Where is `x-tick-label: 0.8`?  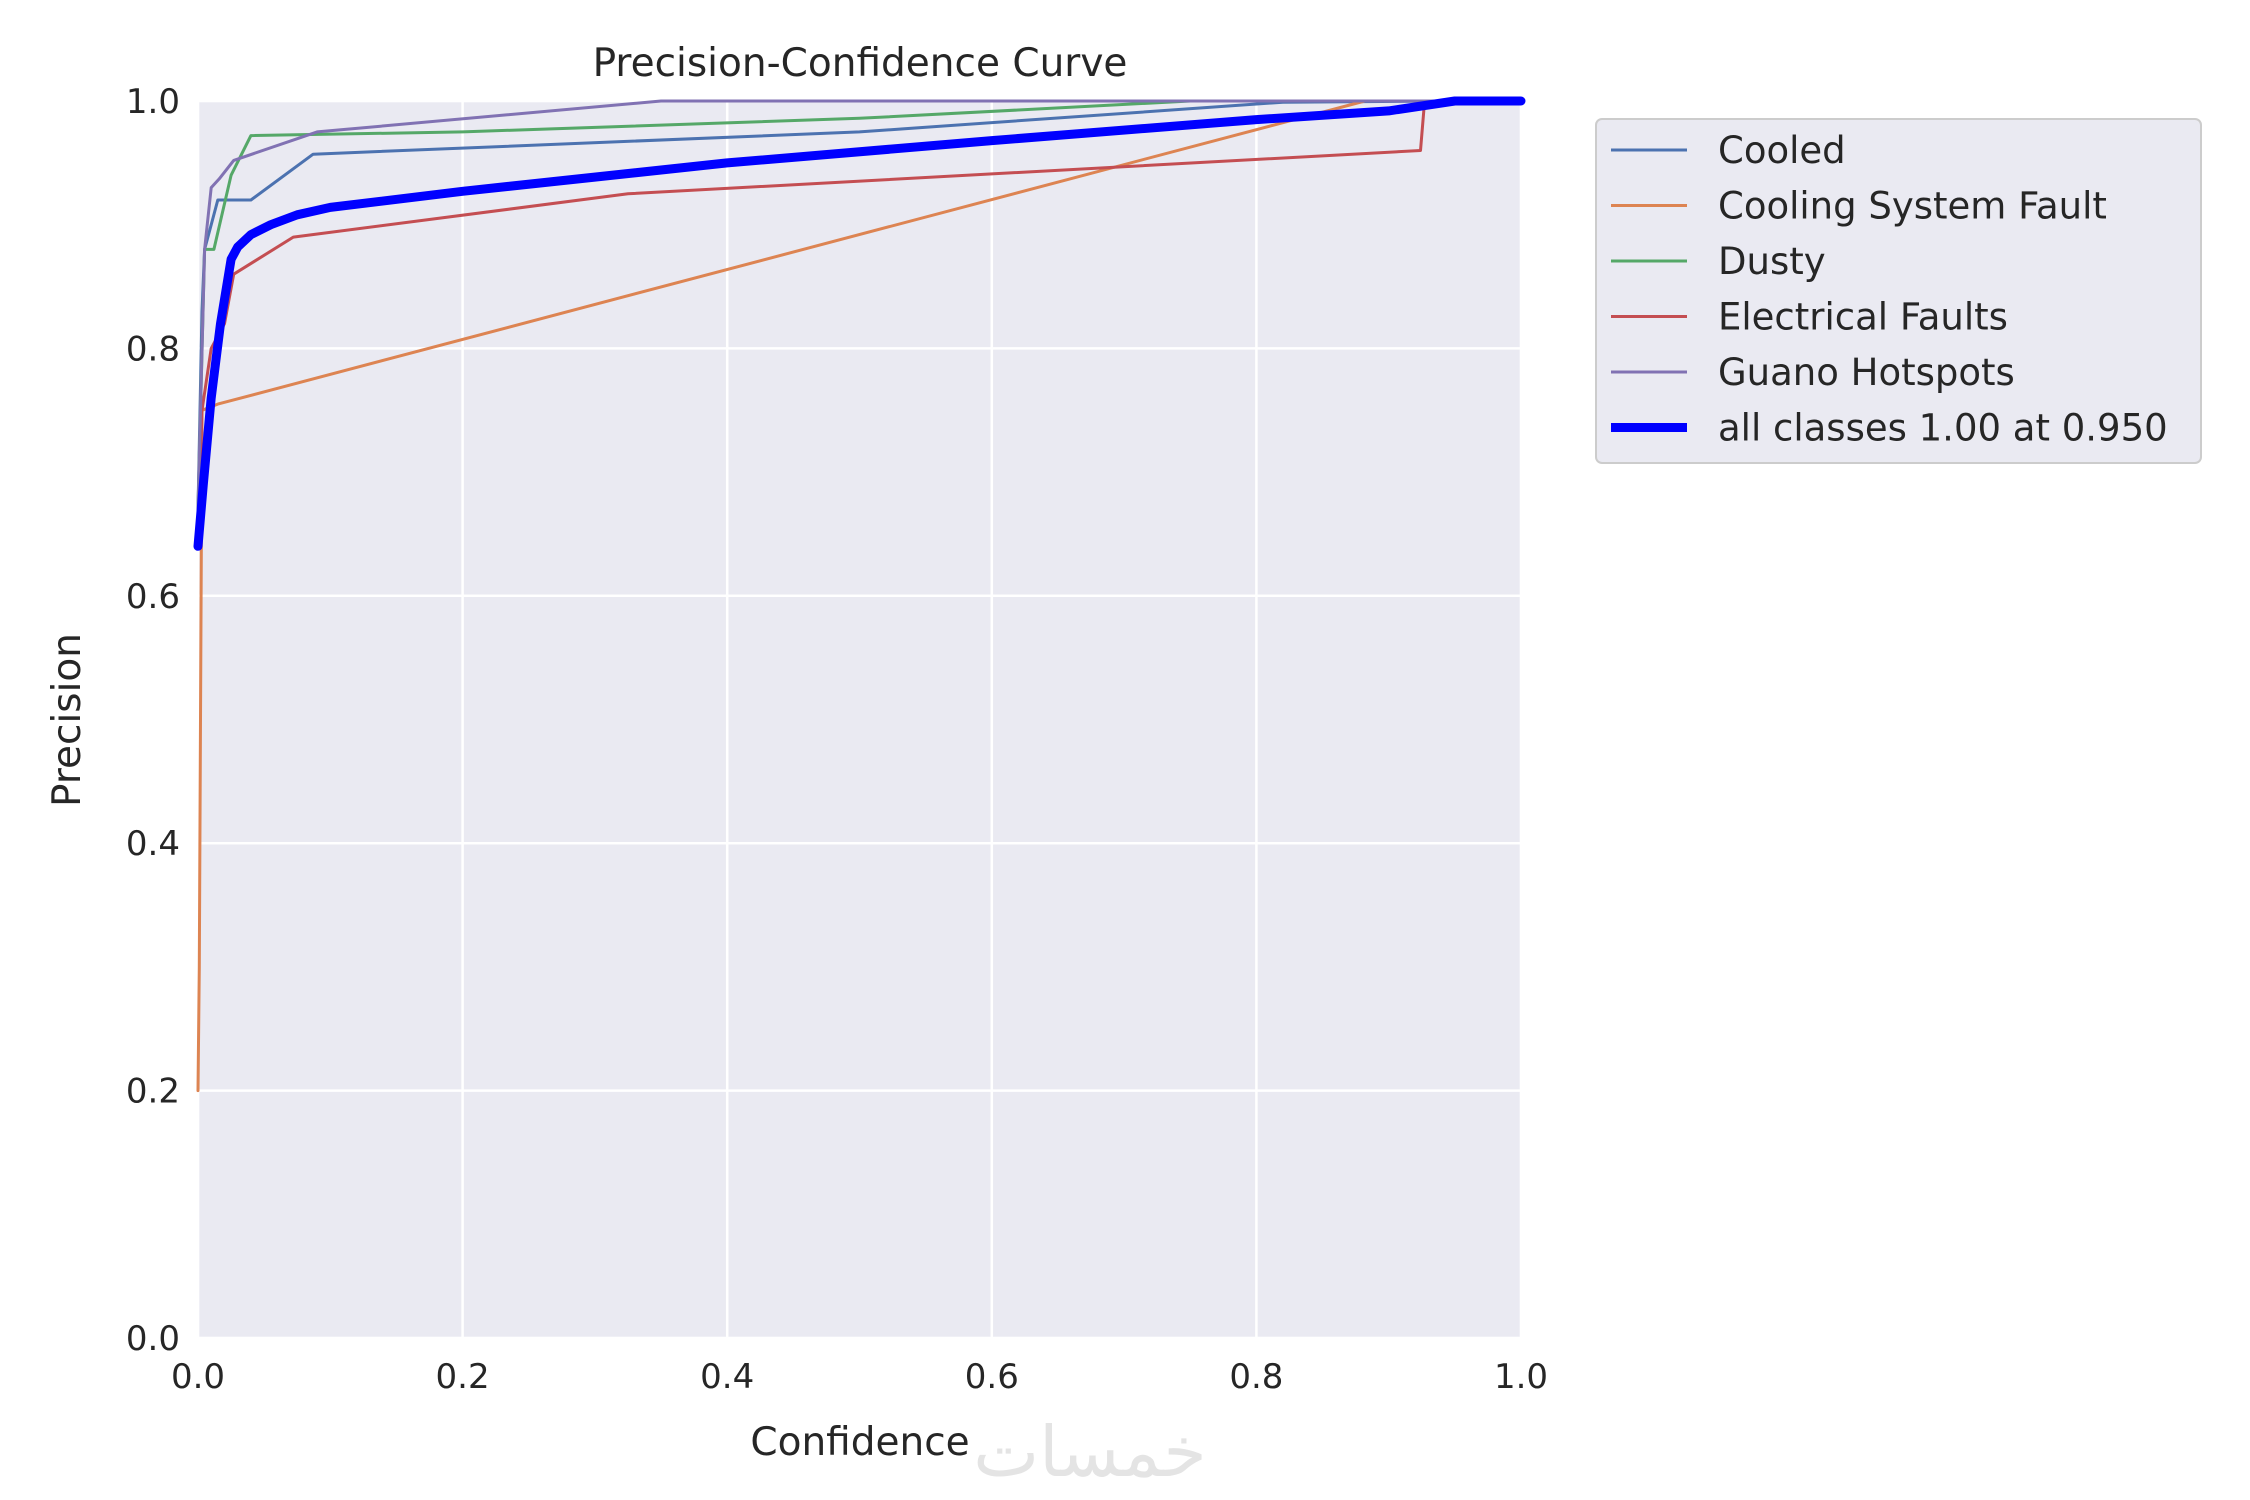 x-tick-label: 0.8 is located at coordinates (1256, 1377).